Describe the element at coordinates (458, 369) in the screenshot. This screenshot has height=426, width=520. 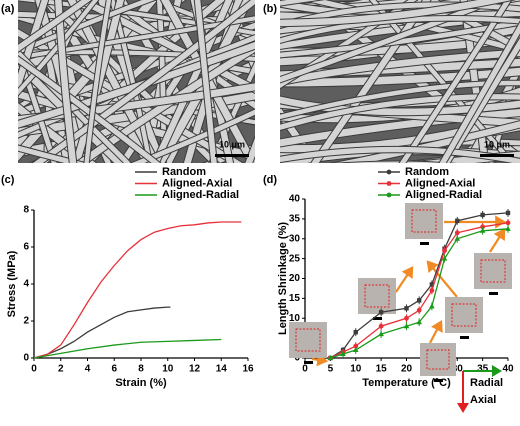
I see `x-tick-label: 30` at that location.